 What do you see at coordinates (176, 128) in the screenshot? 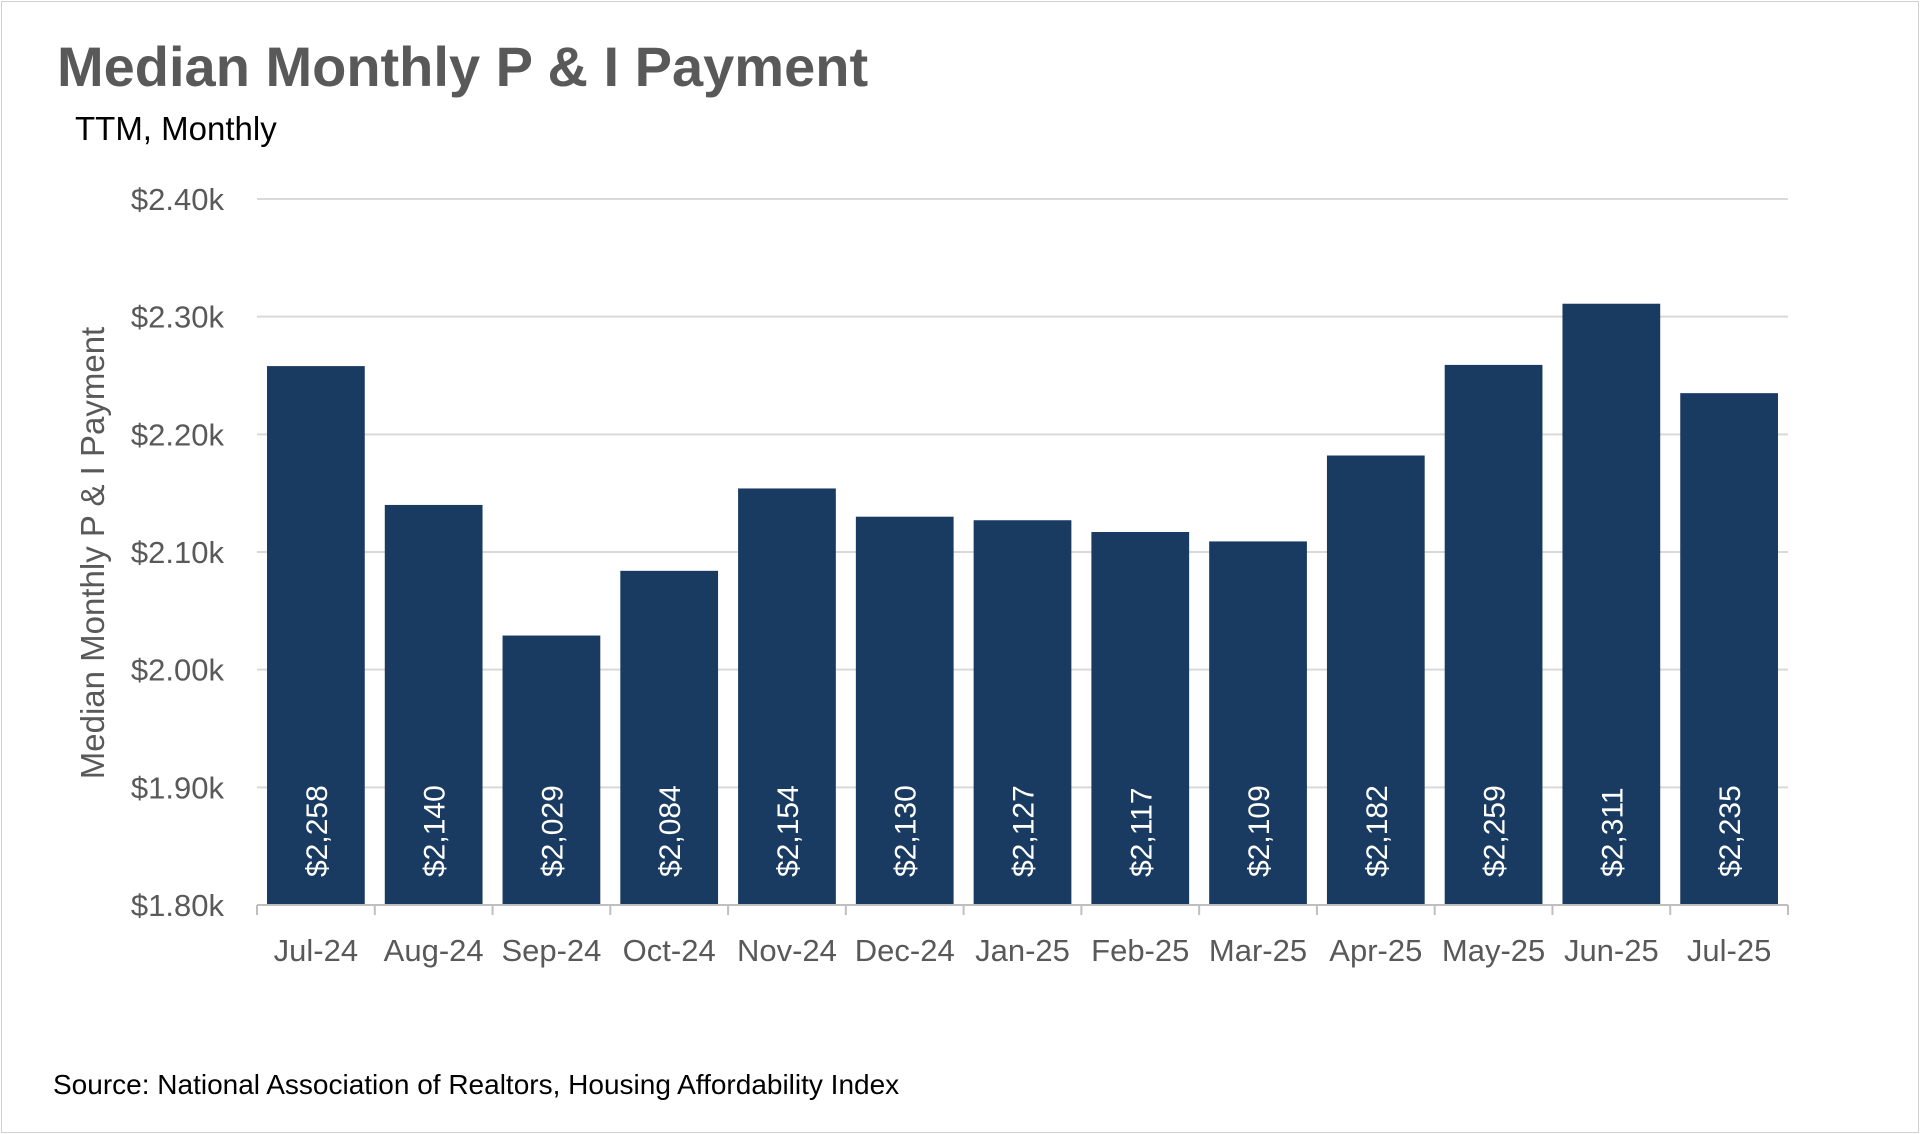
I see `chart-subtitle: TTM, Monthly` at bounding box center [176, 128].